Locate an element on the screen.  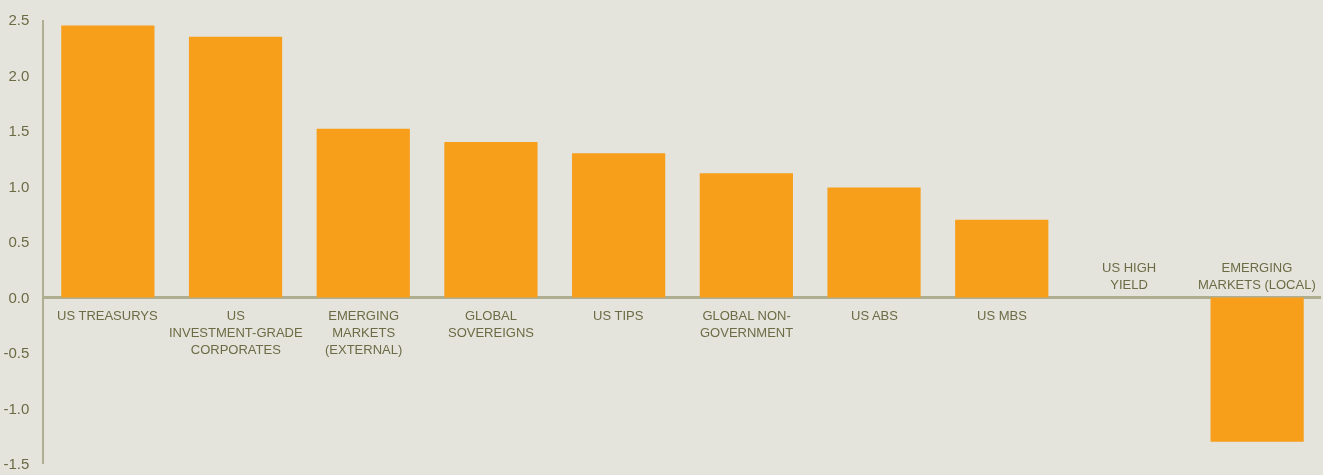
y-tick-label: 2.5 is located at coordinates (19, 20).